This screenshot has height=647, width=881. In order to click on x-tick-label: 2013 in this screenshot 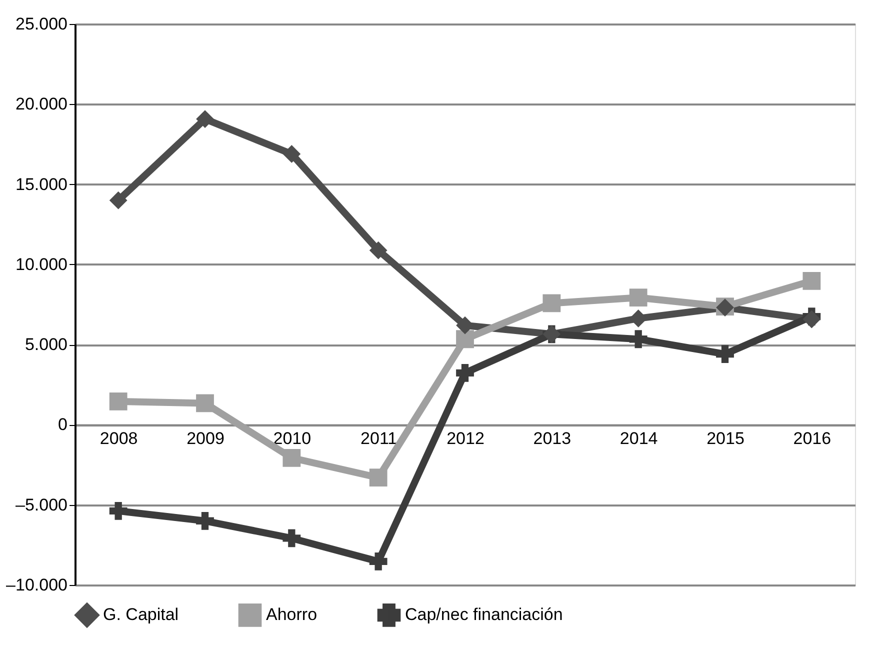, I will do `click(552, 438)`.